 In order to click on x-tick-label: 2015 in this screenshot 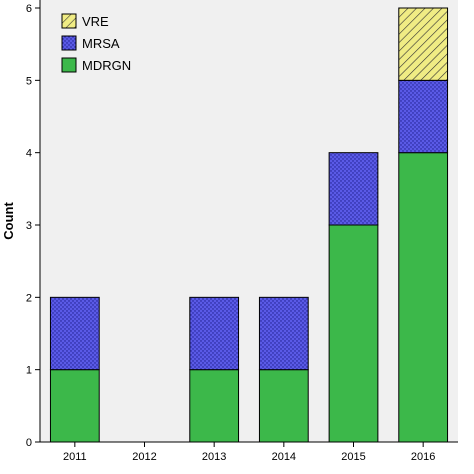, I will do `click(353, 457)`.